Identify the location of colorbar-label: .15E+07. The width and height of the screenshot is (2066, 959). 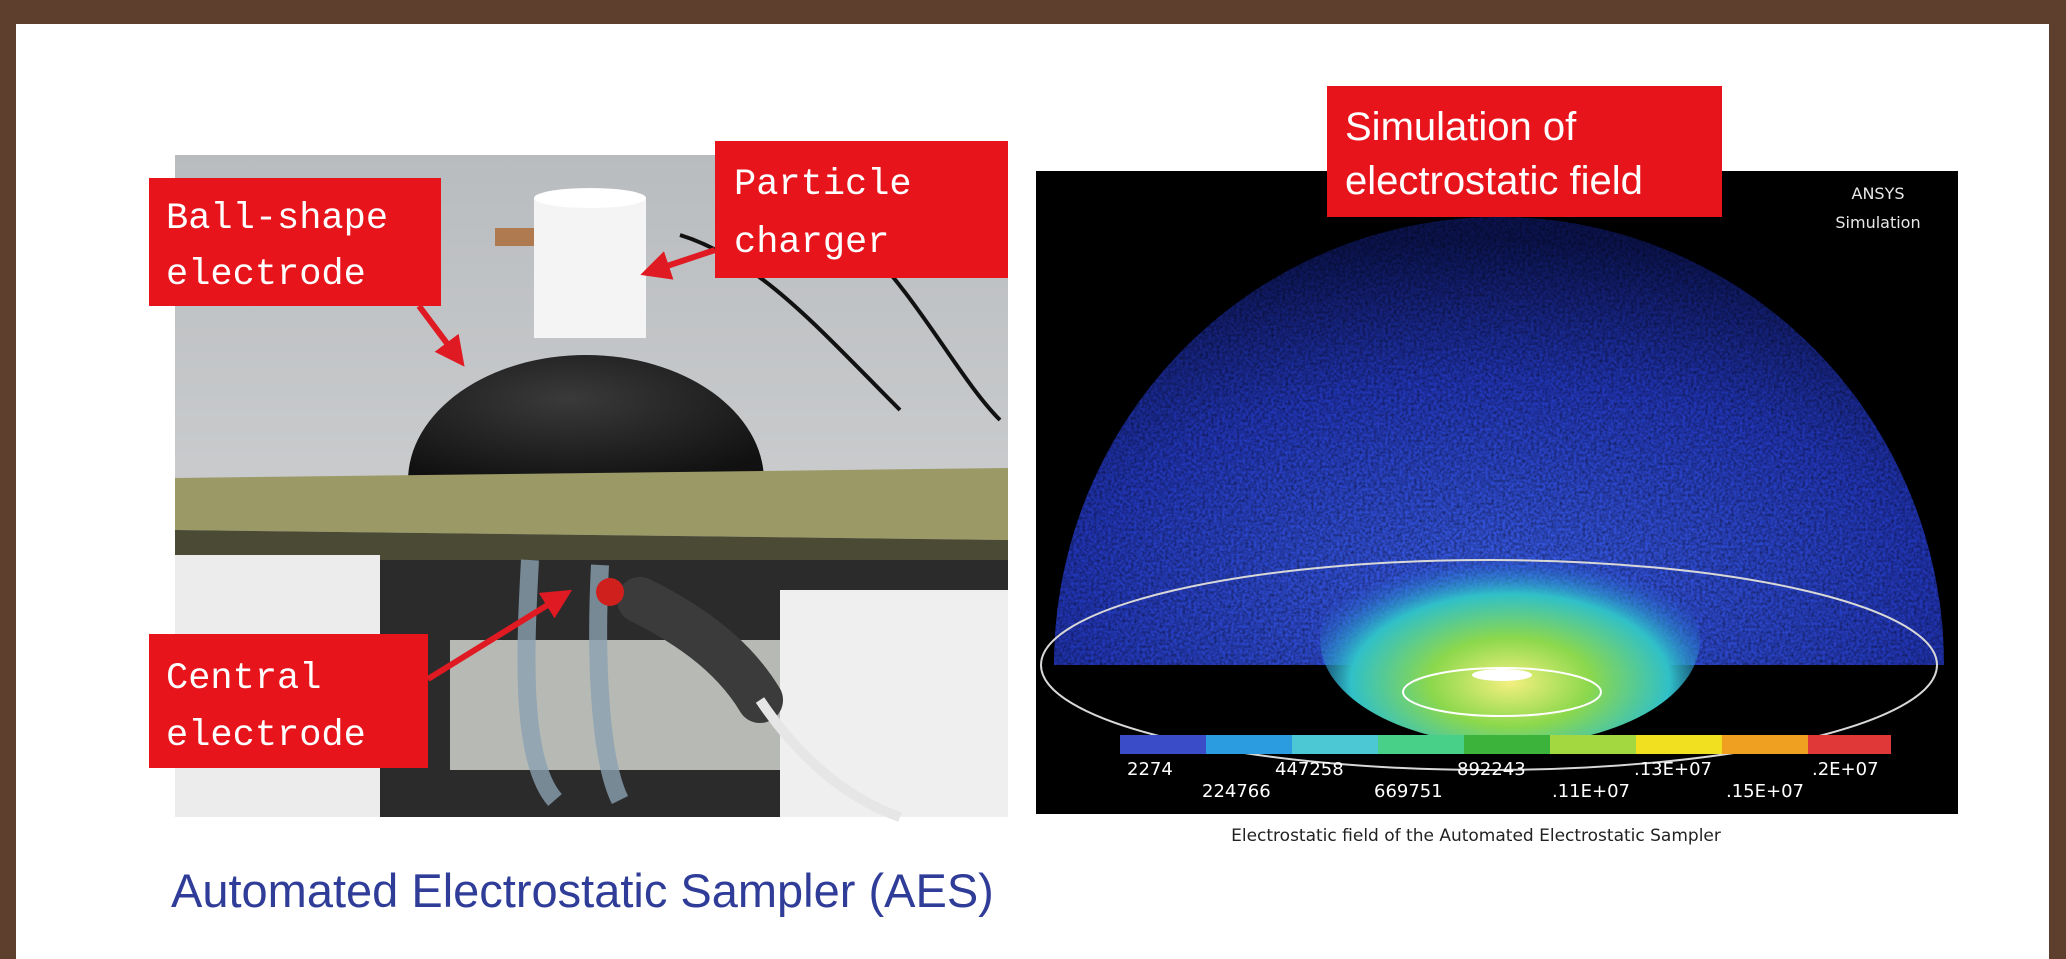
(1765, 791).